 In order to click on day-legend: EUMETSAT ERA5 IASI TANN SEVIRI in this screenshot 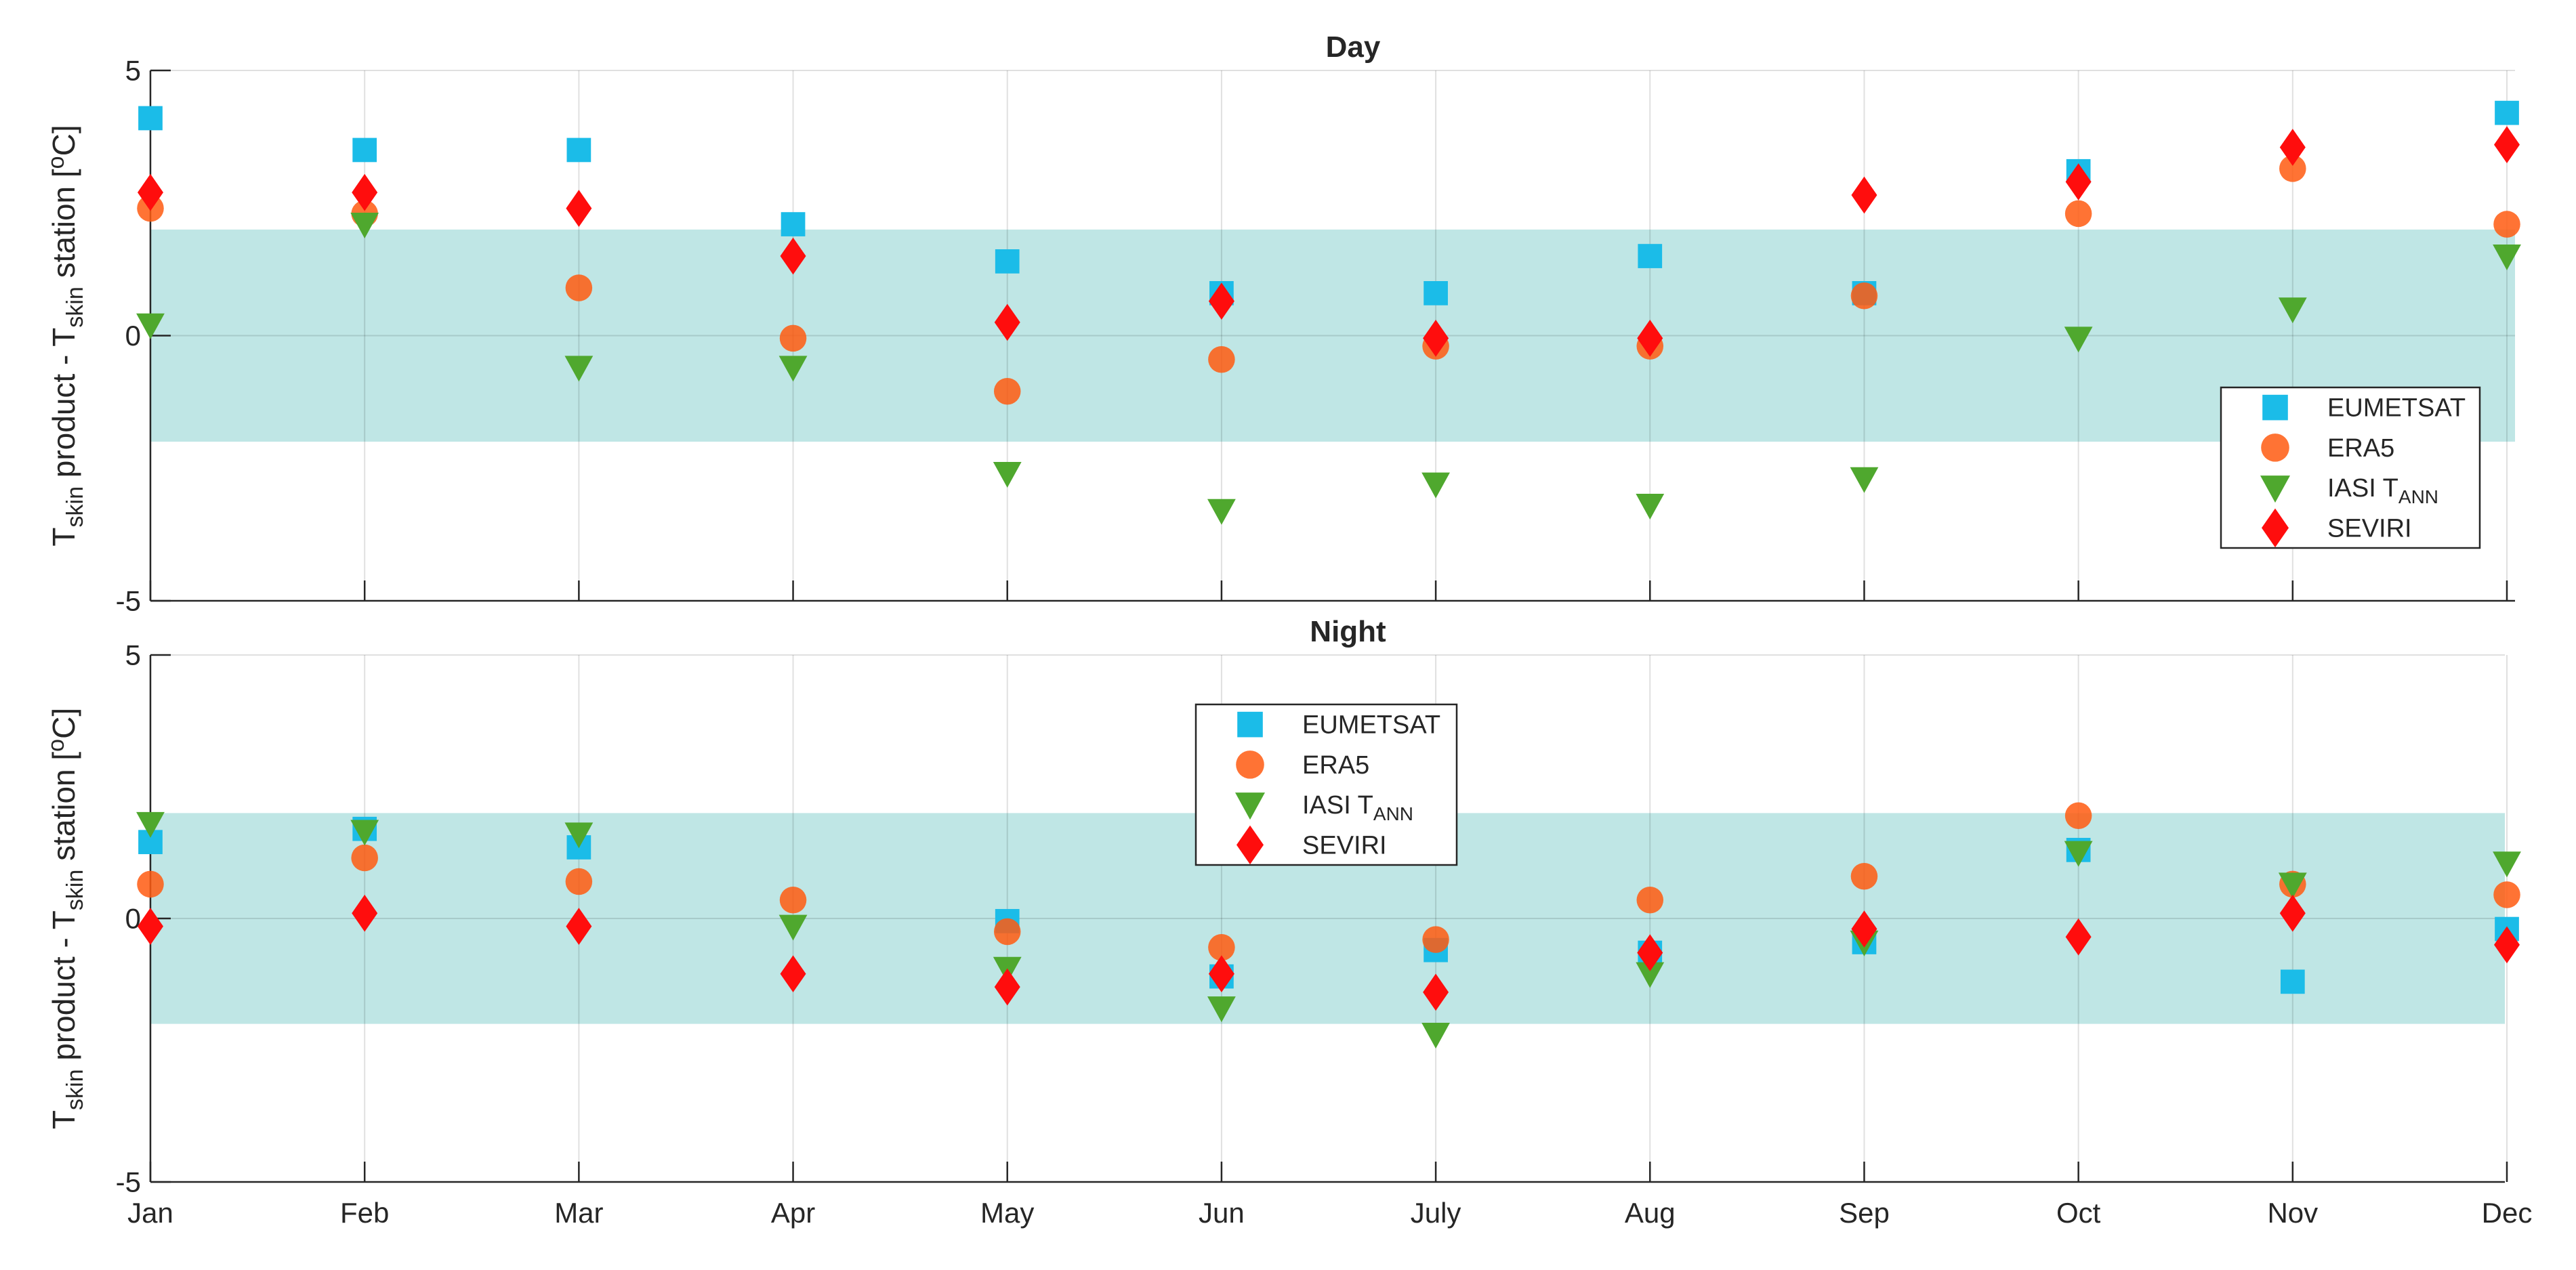, I will do `click(2350, 467)`.